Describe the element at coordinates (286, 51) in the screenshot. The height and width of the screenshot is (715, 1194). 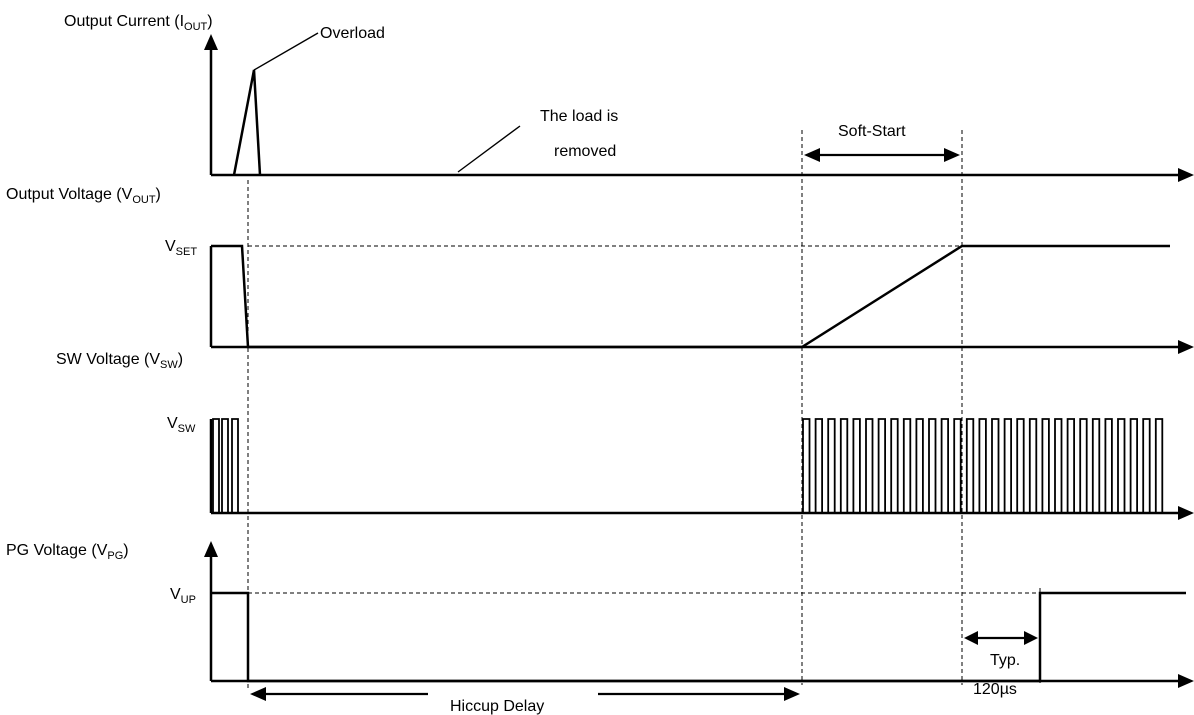
I see `overload-leader-line` at that location.